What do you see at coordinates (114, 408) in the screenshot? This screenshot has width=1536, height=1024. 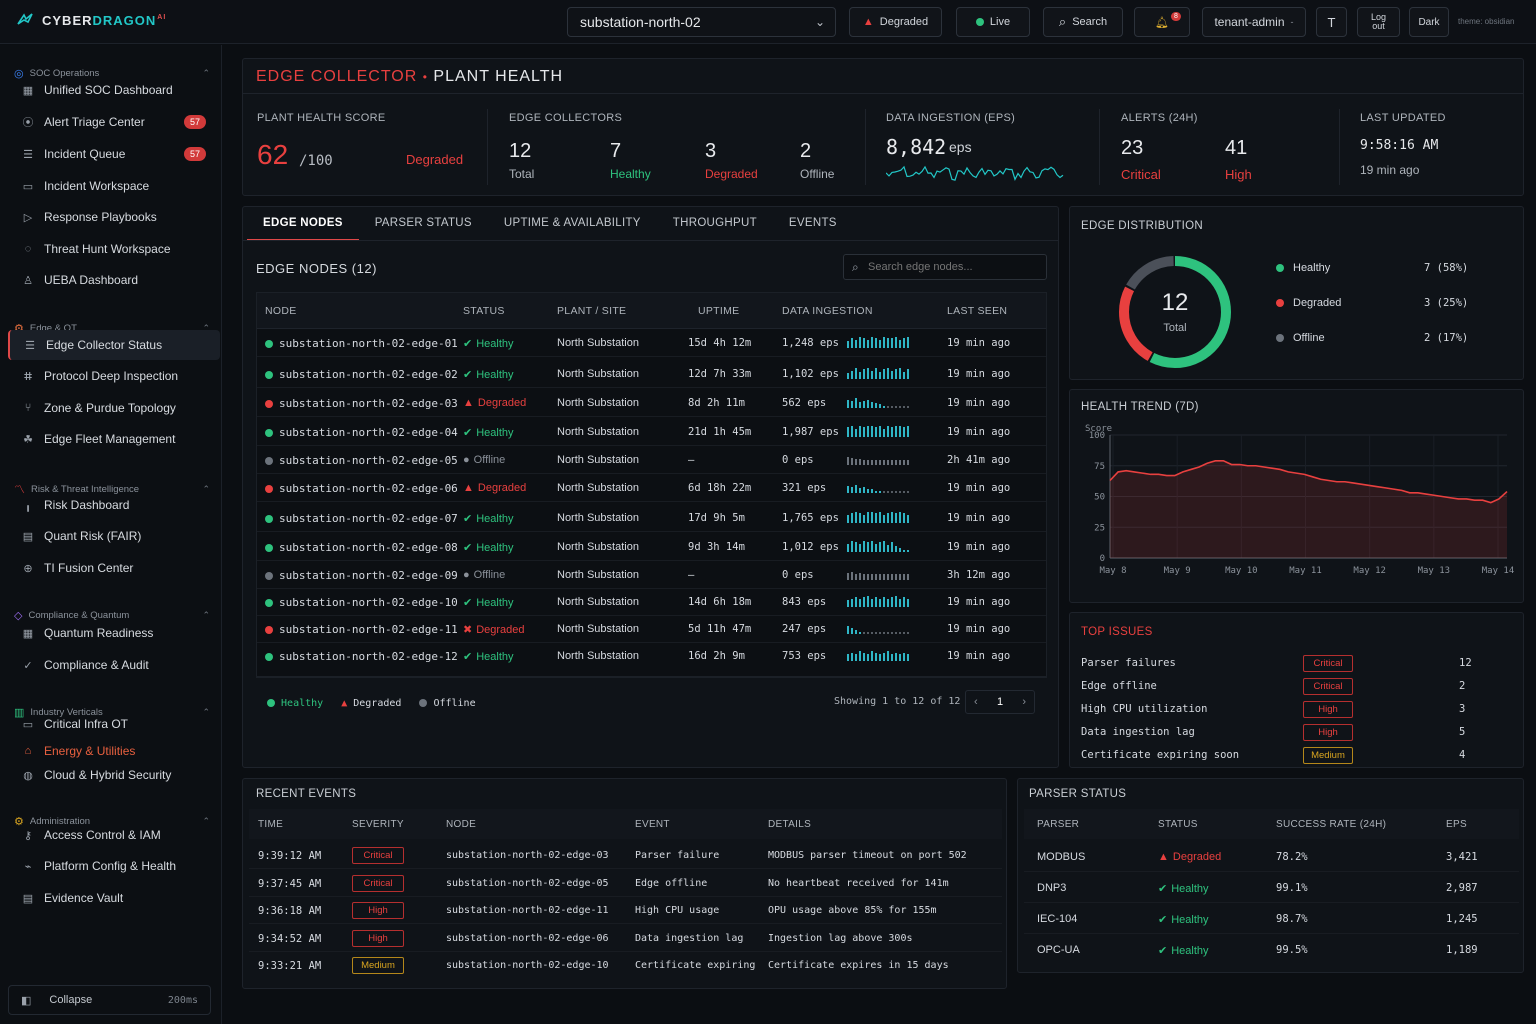 I see `sidebar-item-zone-purdue-topology: ⑂ Zone & Purdue Topology` at bounding box center [114, 408].